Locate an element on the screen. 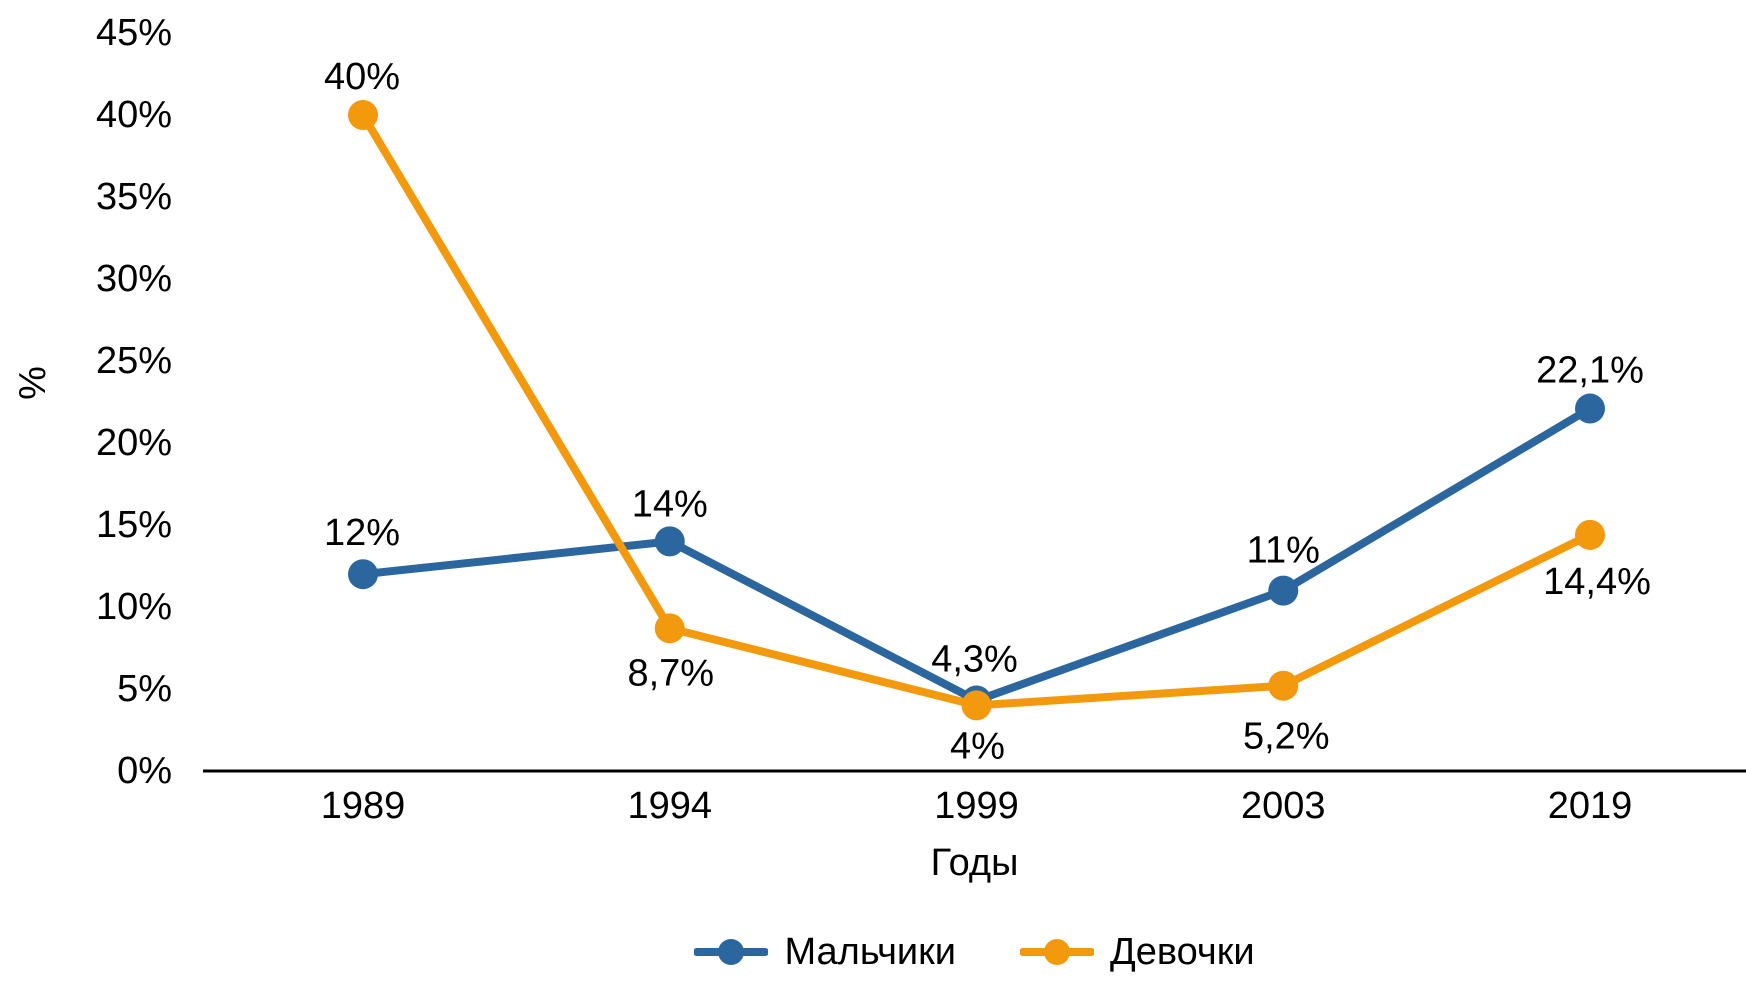 The height and width of the screenshot is (988, 1746). series-girls-data-label: 4% is located at coordinates (977, 746).